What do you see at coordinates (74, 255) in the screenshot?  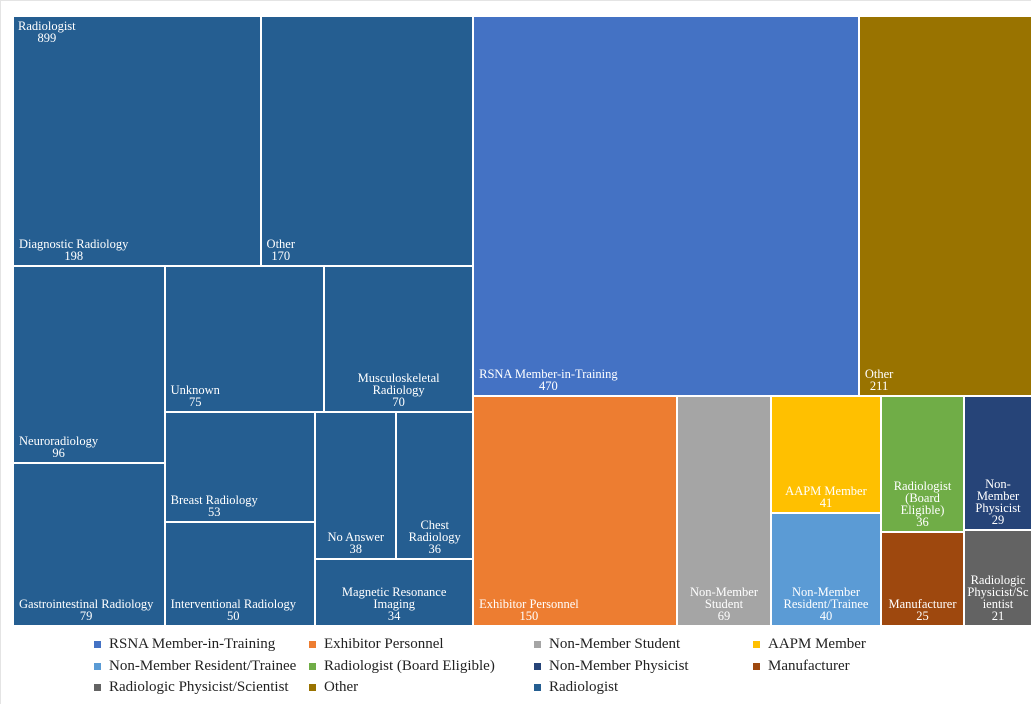 I see `tile-value: 198` at bounding box center [74, 255].